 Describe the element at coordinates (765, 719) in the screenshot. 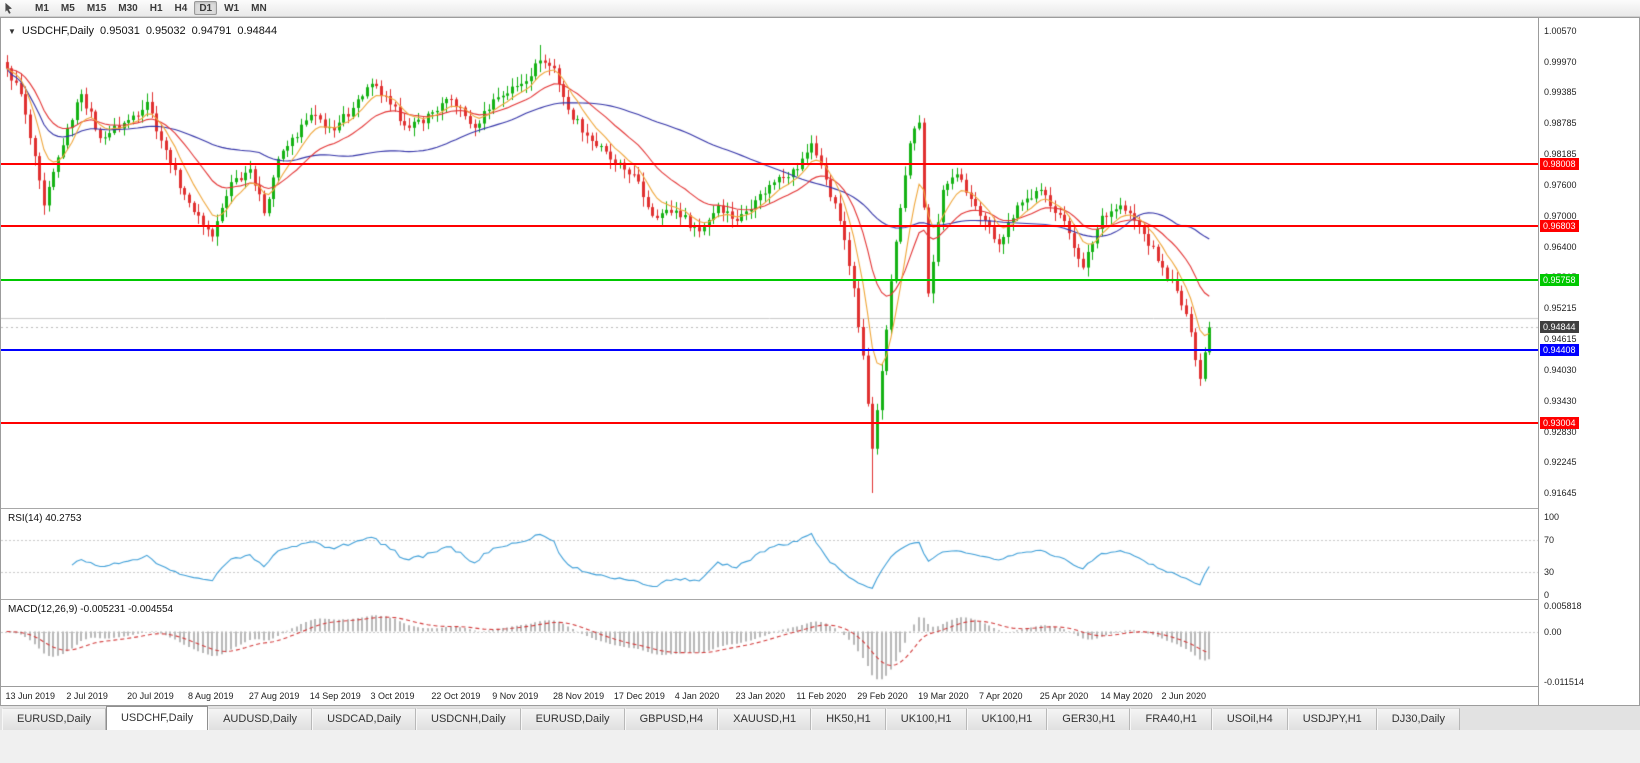

I see `chart-tab-xauusd-h1: XAUUSD,H1` at that location.